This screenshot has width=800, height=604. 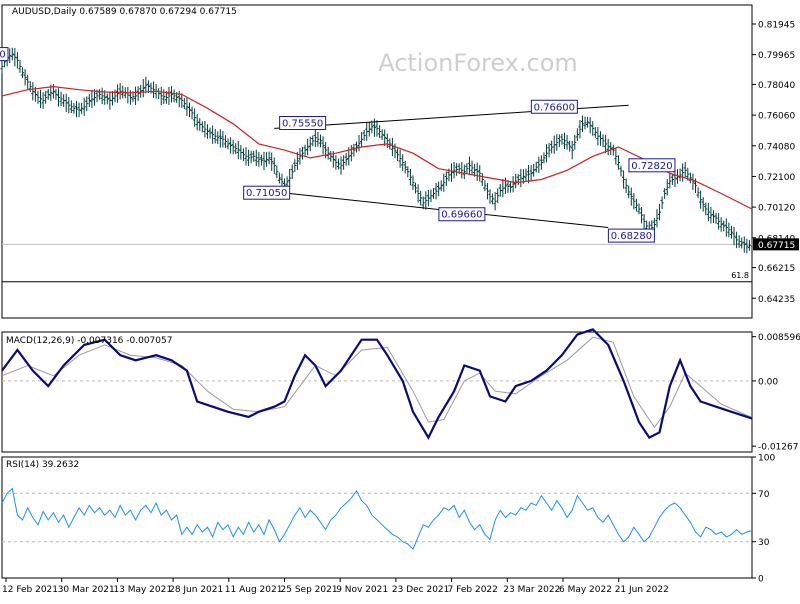 What do you see at coordinates (779, 338) in the screenshot?
I see `macd-panel-tick-label: 0.008596` at bounding box center [779, 338].